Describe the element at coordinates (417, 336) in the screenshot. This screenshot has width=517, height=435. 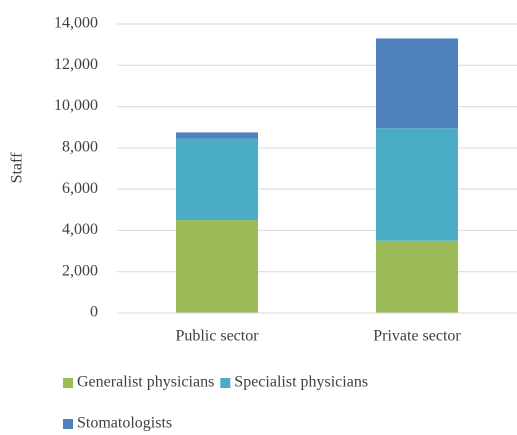
I see `x-tick-label: Private sector` at that location.